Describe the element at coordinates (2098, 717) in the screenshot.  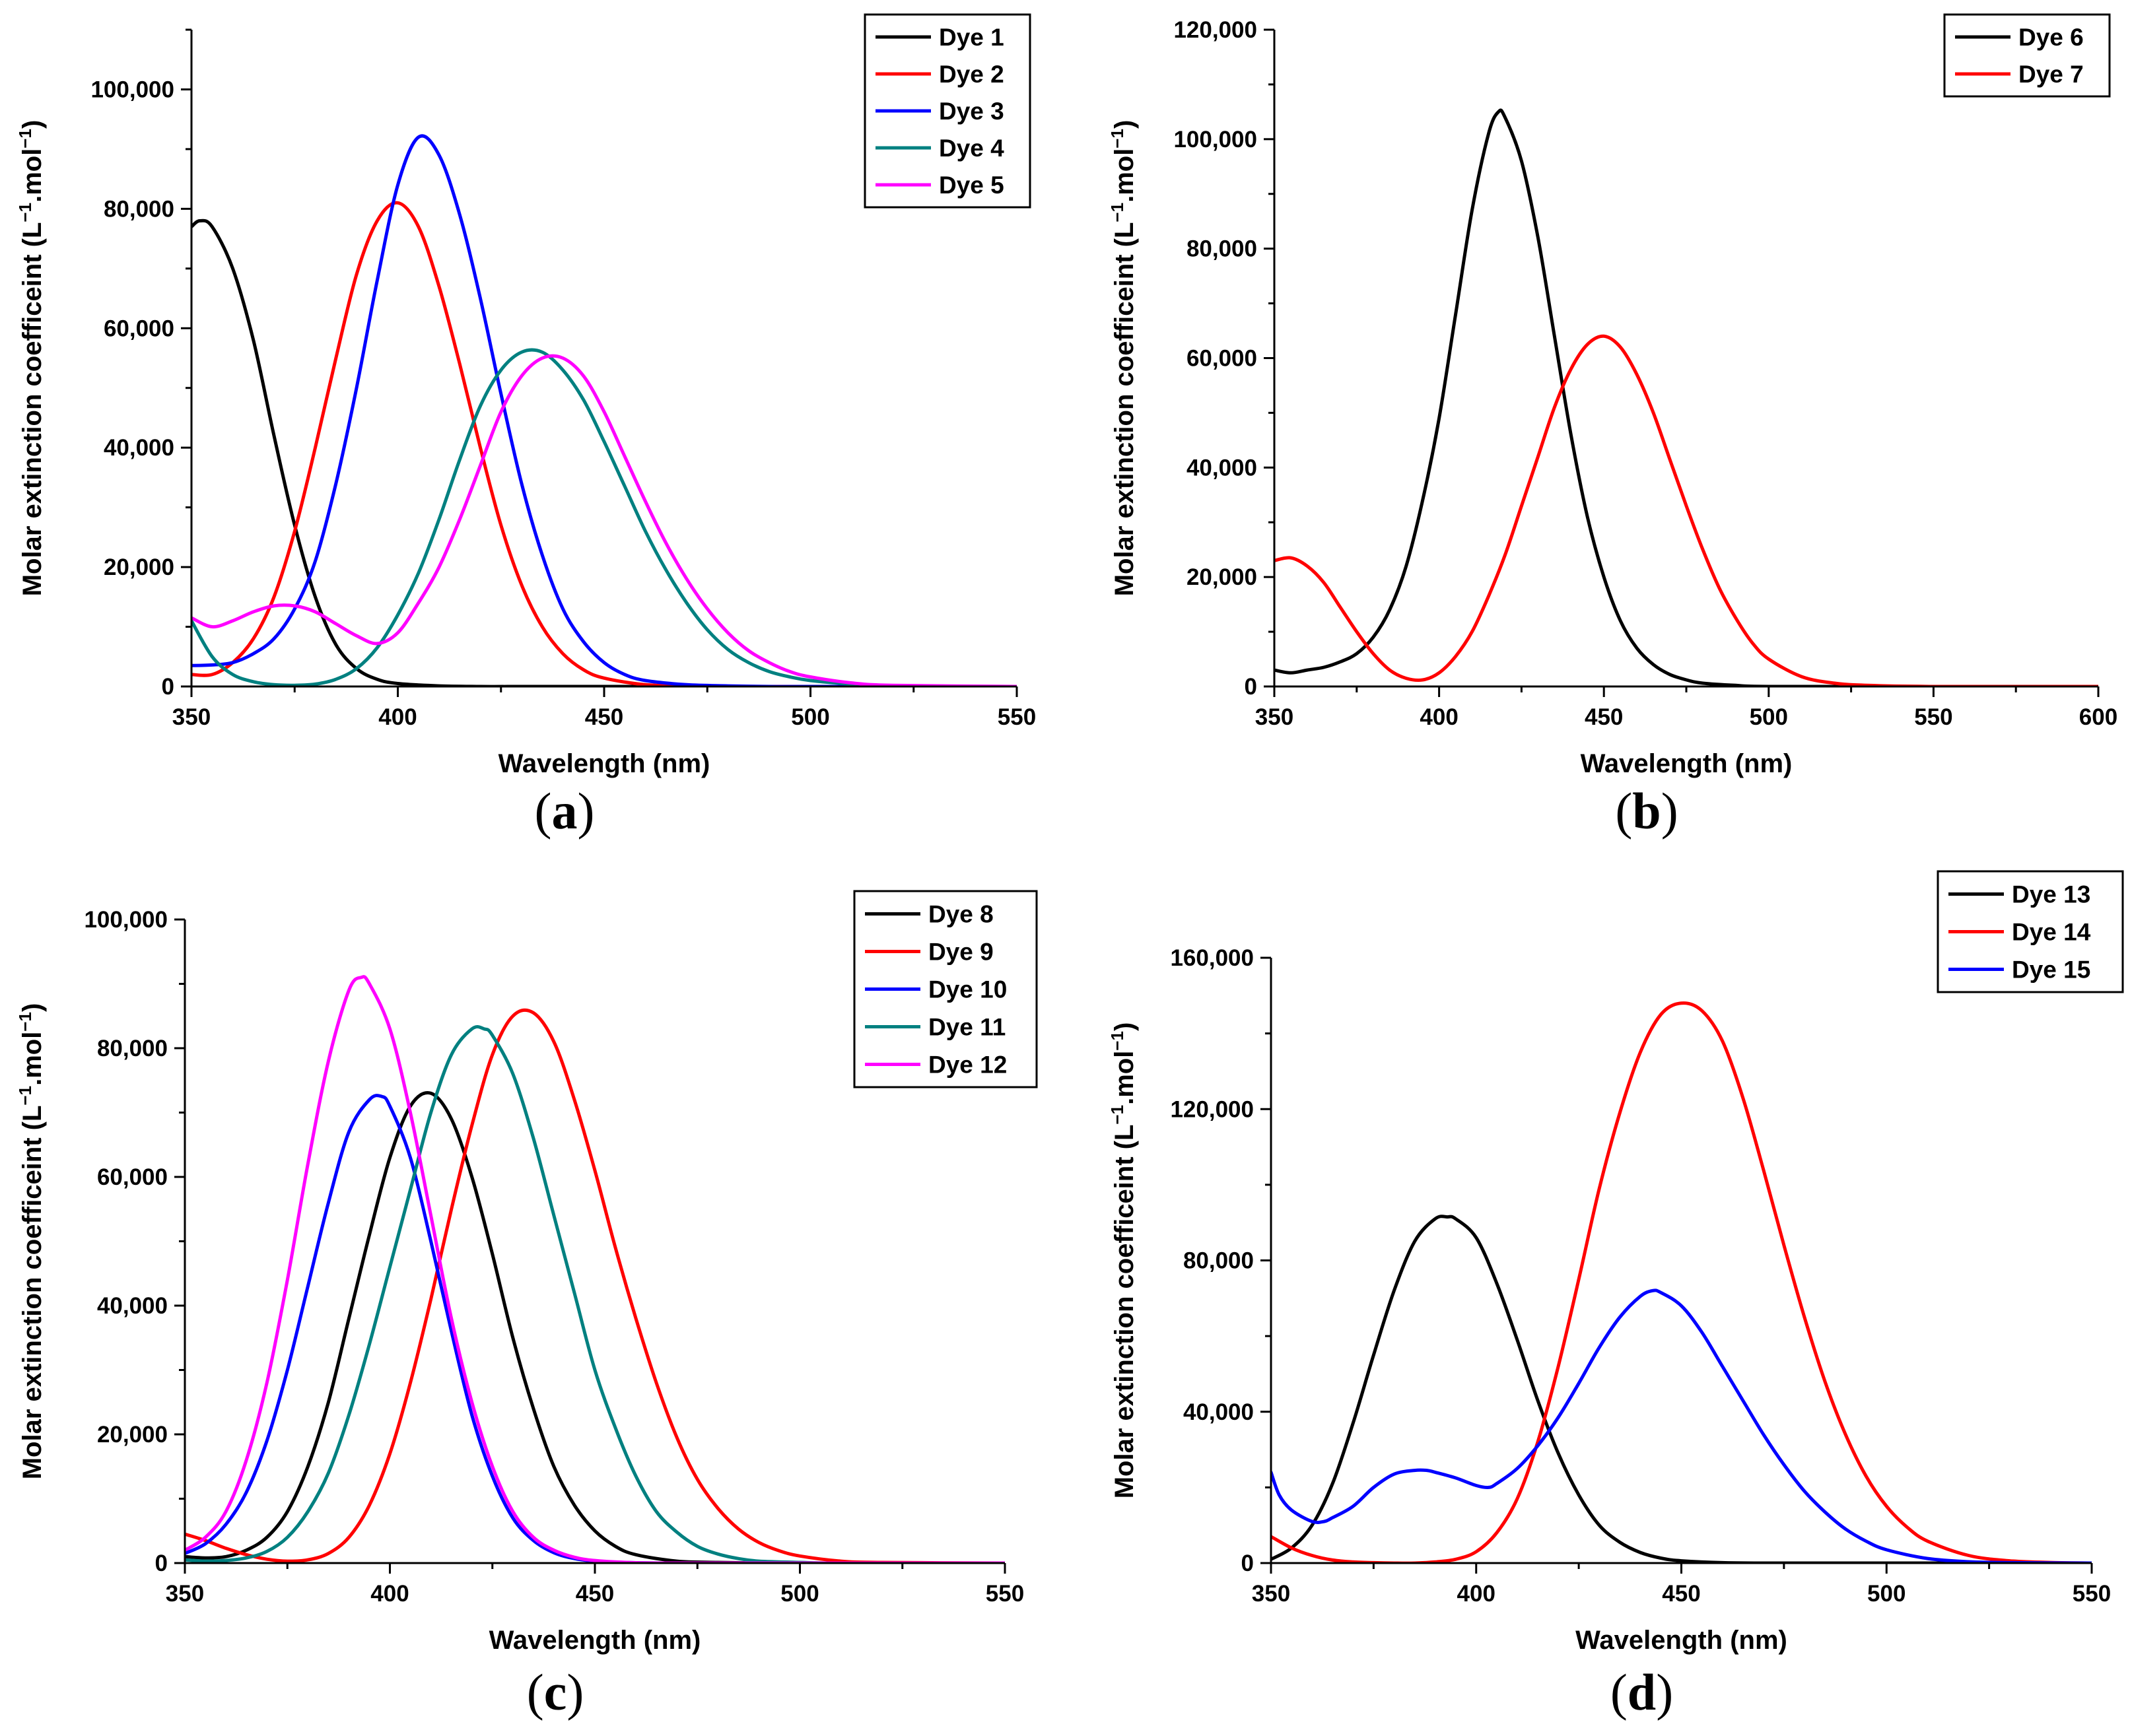
I see `x-tick-label: 600` at that location.